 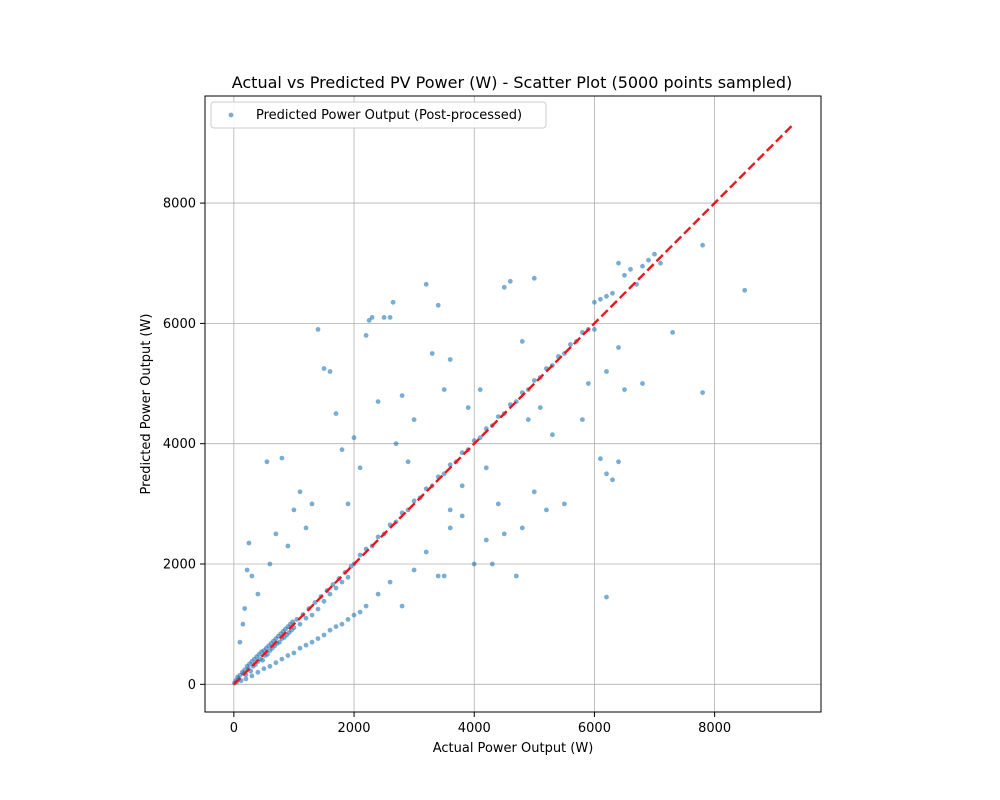 I want to click on y-axis-label: Predicted Power Output (W), so click(x=146, y=404).